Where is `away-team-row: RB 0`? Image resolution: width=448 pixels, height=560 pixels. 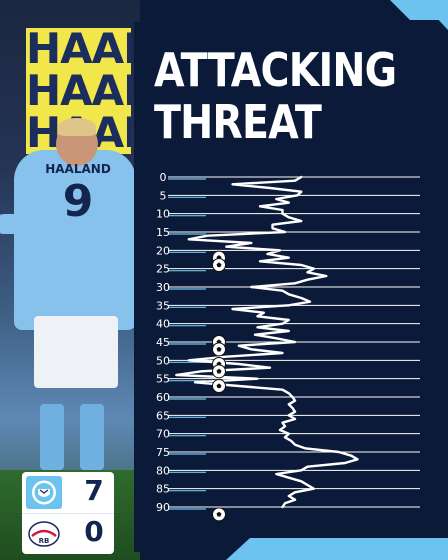
away-team-row: RB 0 is located at coordinates (68, 533).